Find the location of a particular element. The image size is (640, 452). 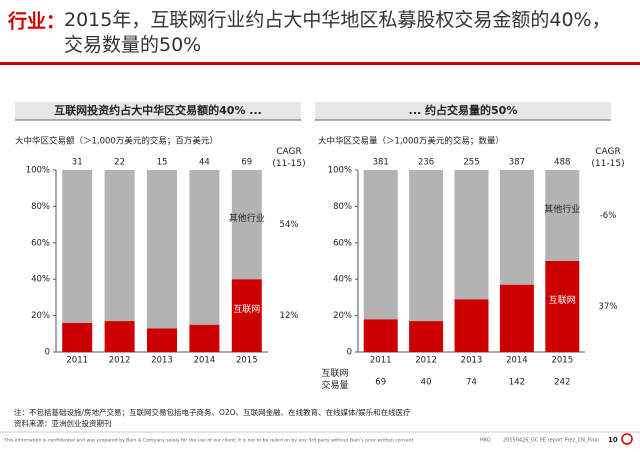

title-box: 2015年，互联网行业约占大中华地区私募股权交易金额的40%，交易数量的50% is located at coordinates (337, 32).